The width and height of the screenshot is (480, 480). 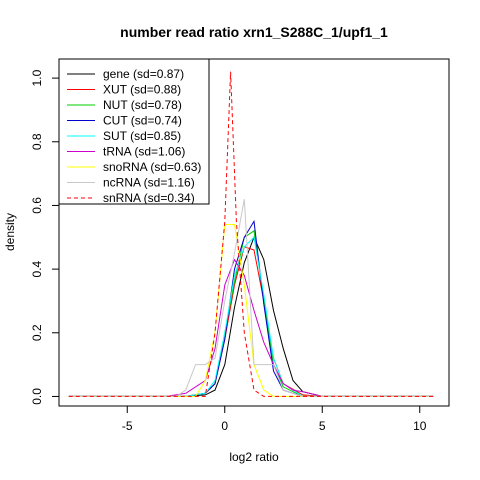 I want to click on legend-label-6: snoRNA (sd=0.63), so click(x=152, y=167).